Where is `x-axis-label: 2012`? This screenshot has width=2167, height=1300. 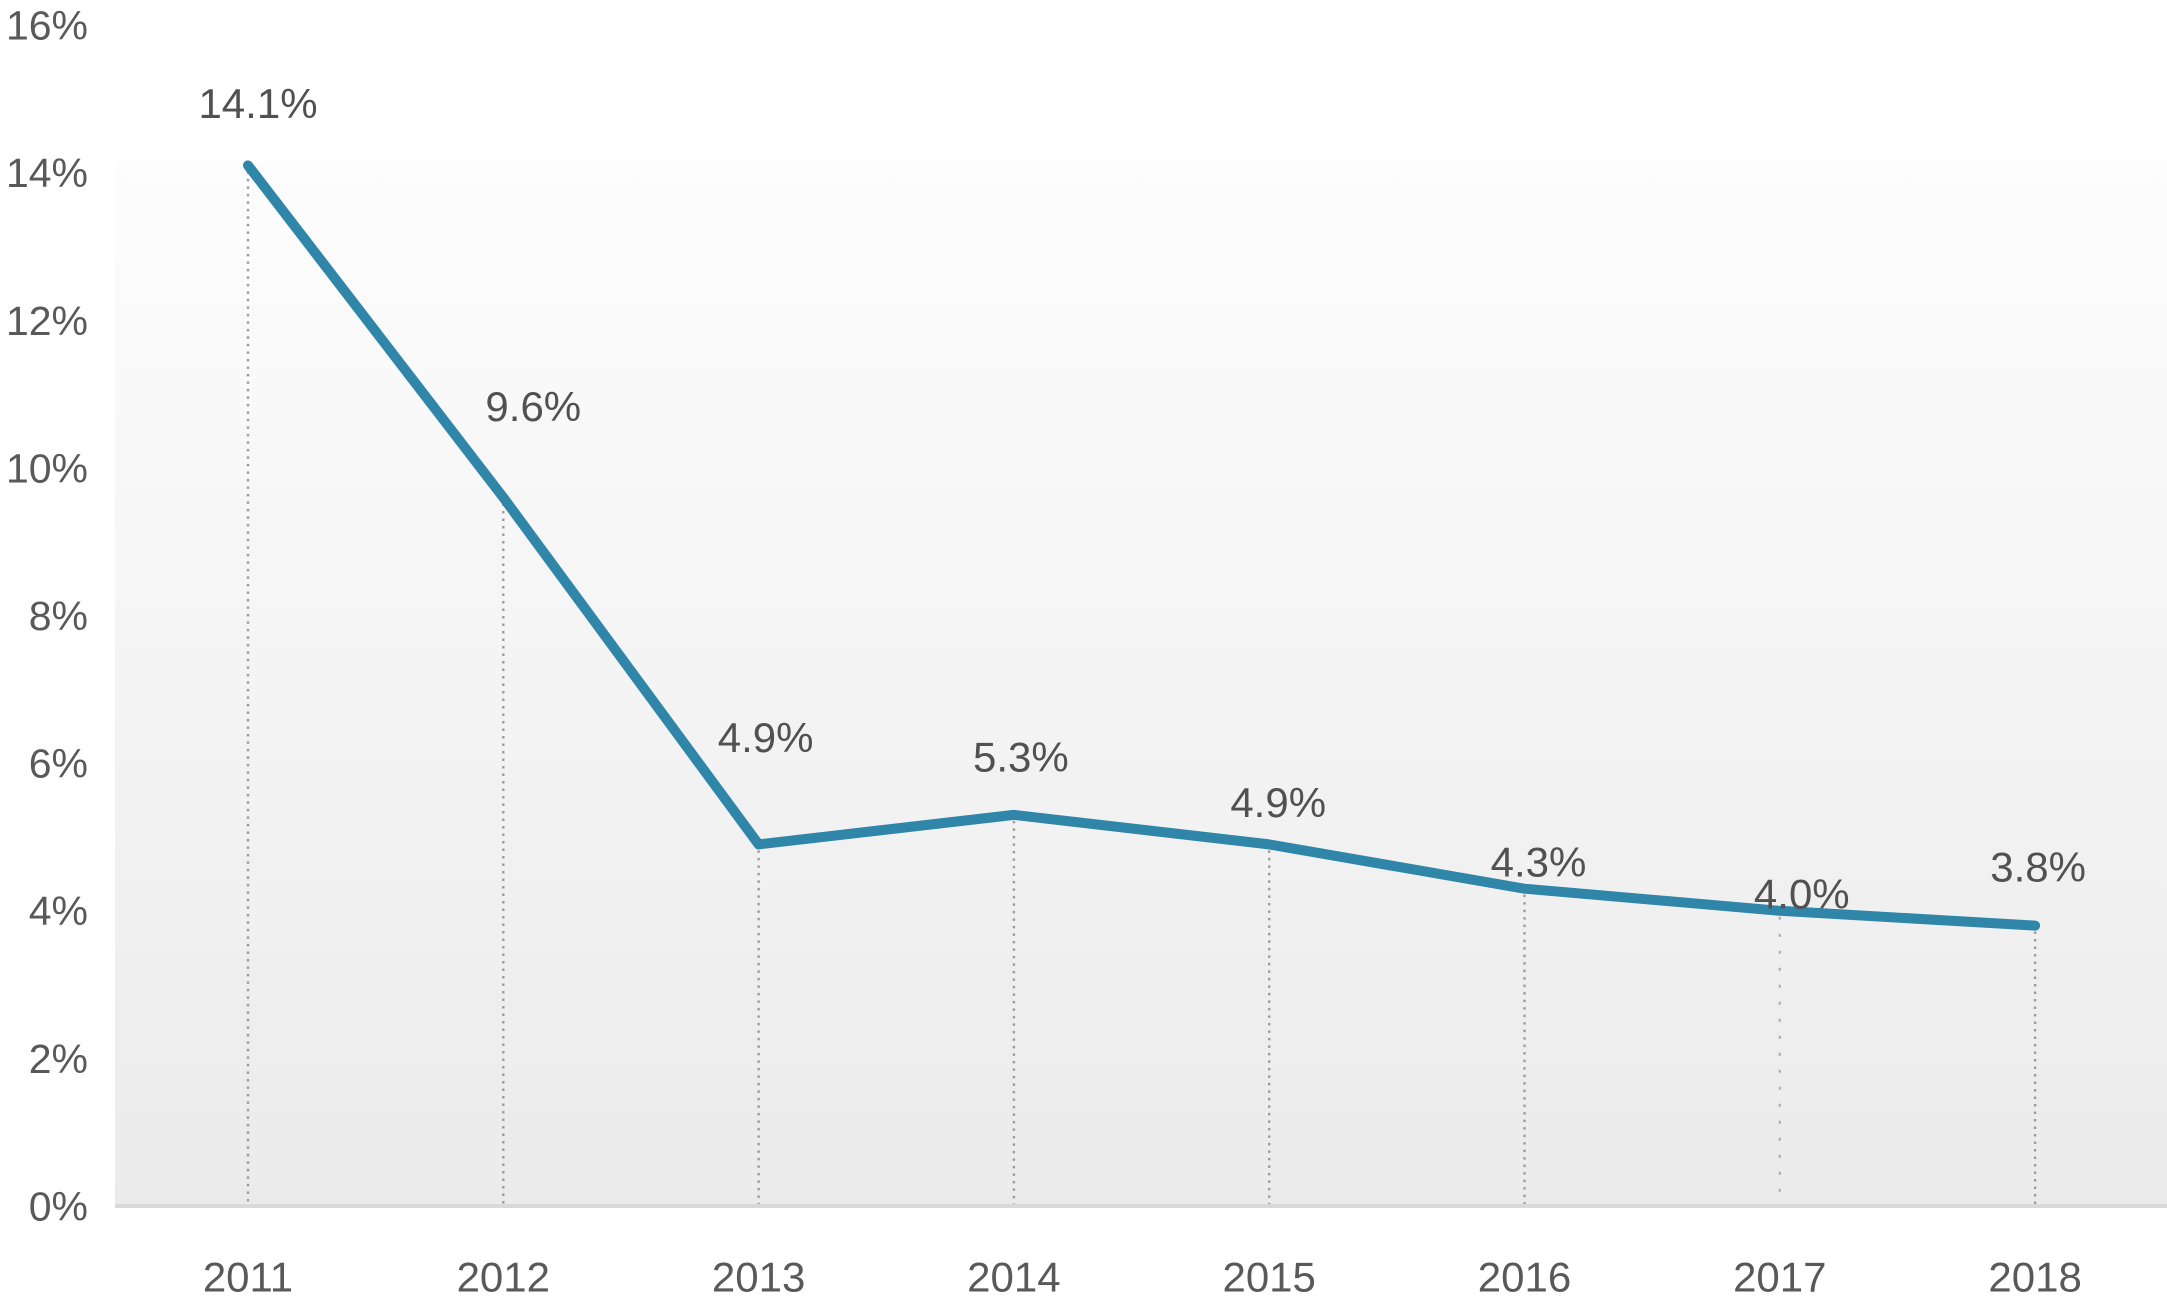
x-axis-label: 2012 is located at coordinates (503, 1277).